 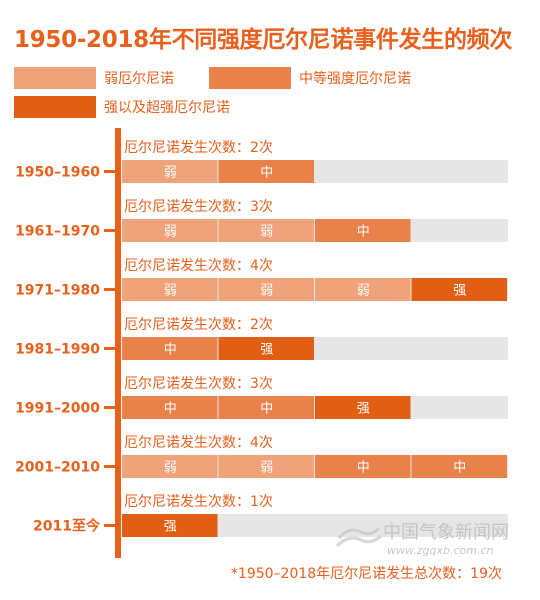 I want to click on count-label: 厄尔尼诺发生次数：1次, so click(x=198, y=502).